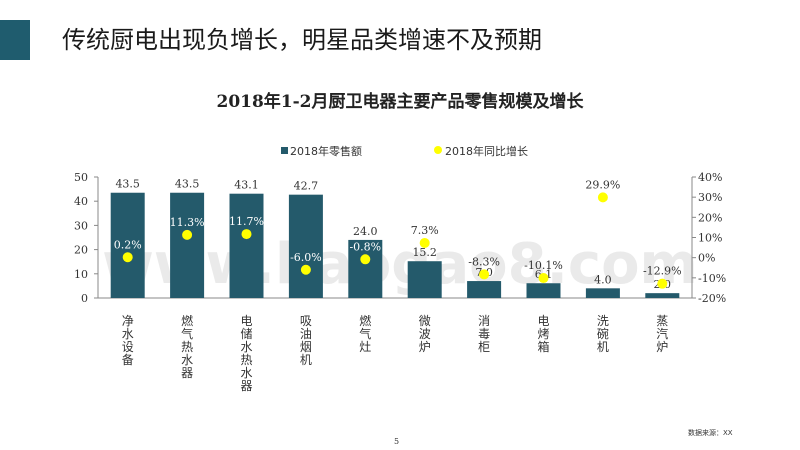 This screenshot has height=450, width=800. What do you see at coordinates (400, 102) in the screenshot?
I see `chart-title: 2018年1-2月厨卫电器主要产品零售规模及增长` at bounding box center [400, 102].